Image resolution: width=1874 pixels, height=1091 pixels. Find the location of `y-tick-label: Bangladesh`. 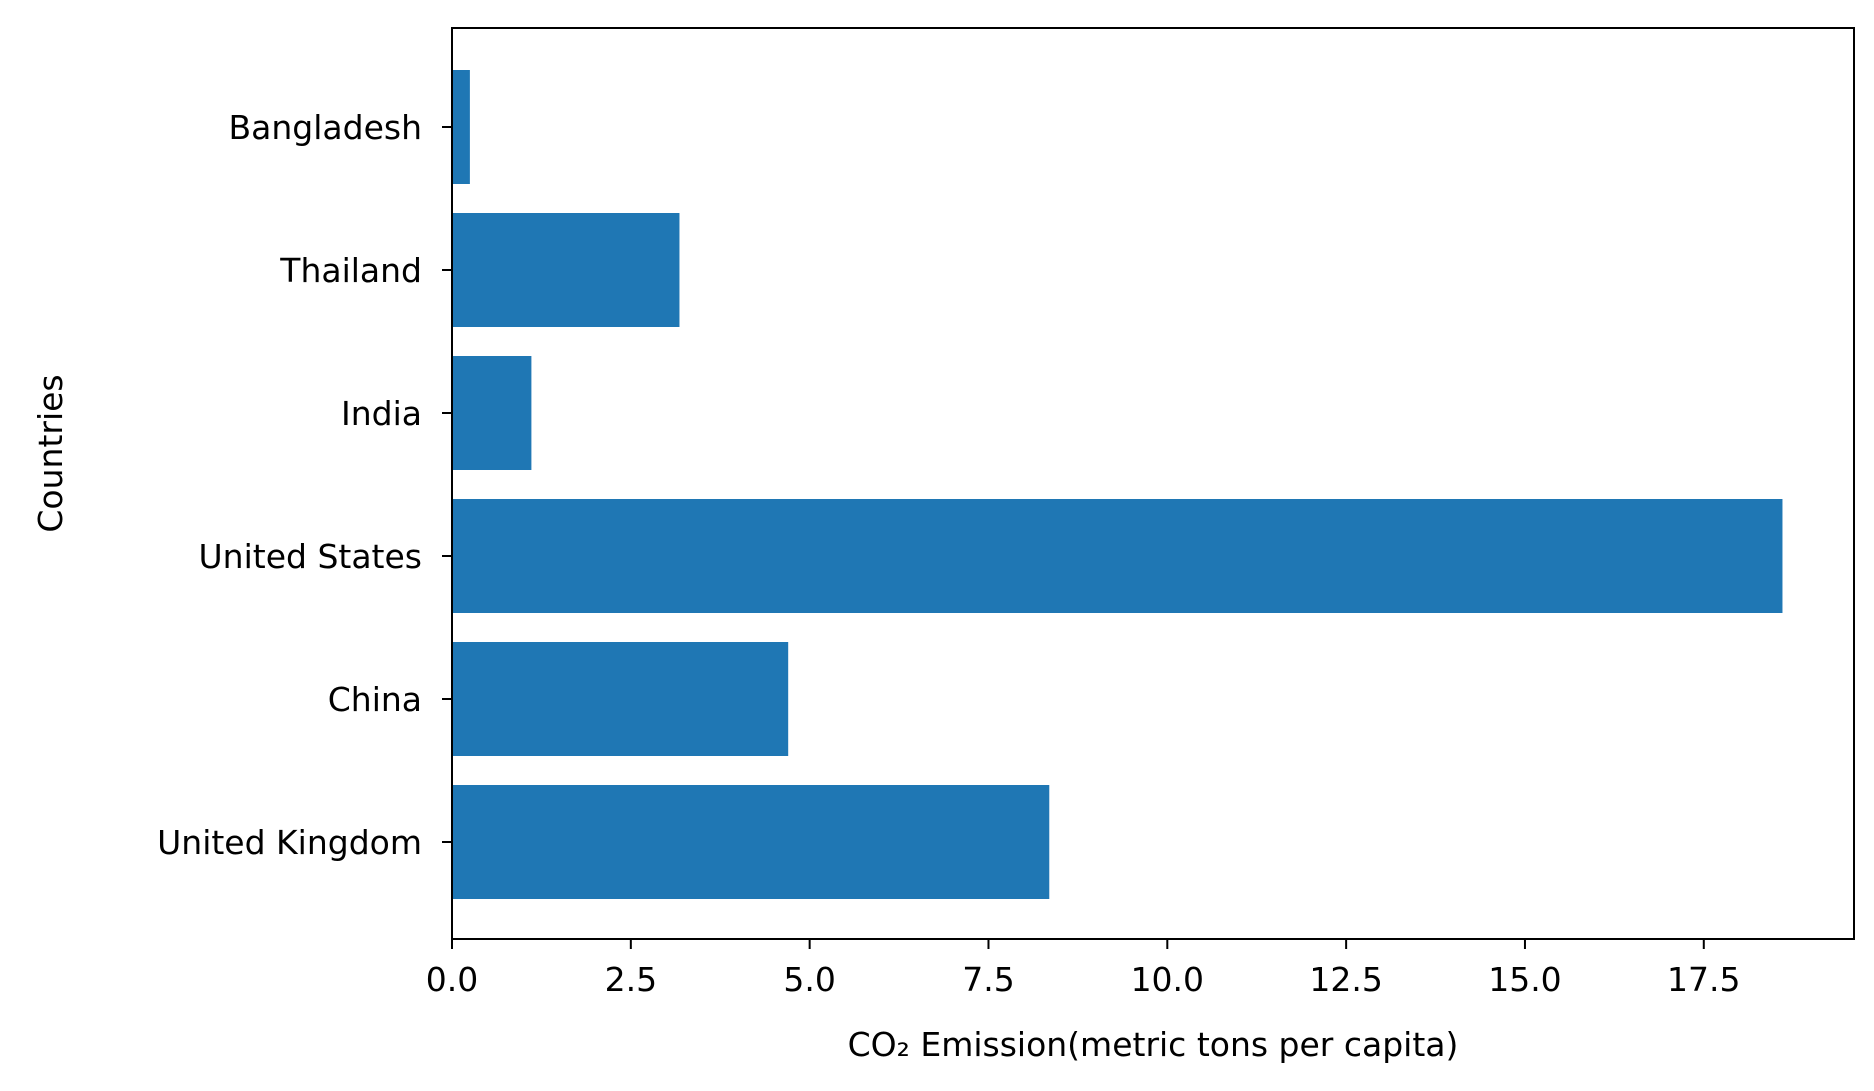

y-tick-label: Bangladesh is located at coordinates (325, 127).